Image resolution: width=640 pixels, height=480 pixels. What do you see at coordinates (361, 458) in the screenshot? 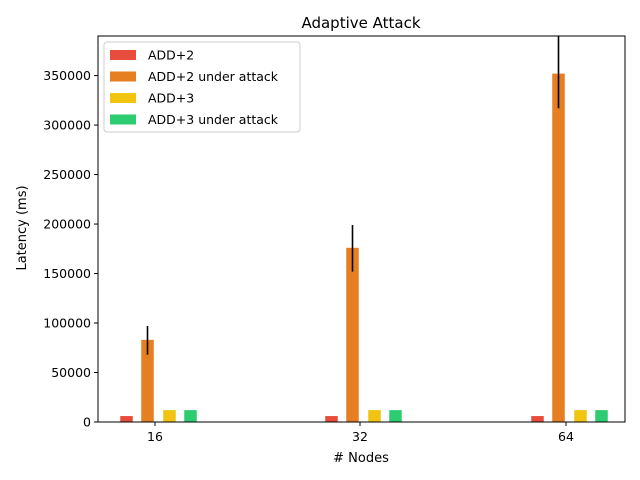
I see `x-axis-label: # Nodes` at bounding box center [361, 458].